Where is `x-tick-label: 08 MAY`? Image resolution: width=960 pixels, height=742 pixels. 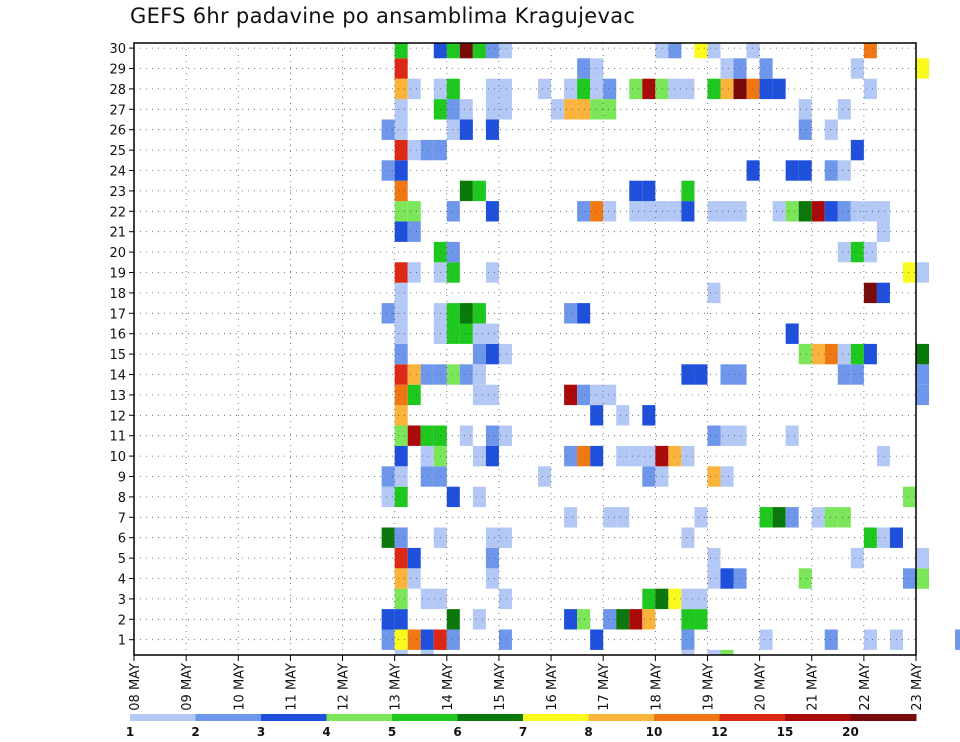
x-tick-label: 08 MAY is located at coordinates (135, 687).